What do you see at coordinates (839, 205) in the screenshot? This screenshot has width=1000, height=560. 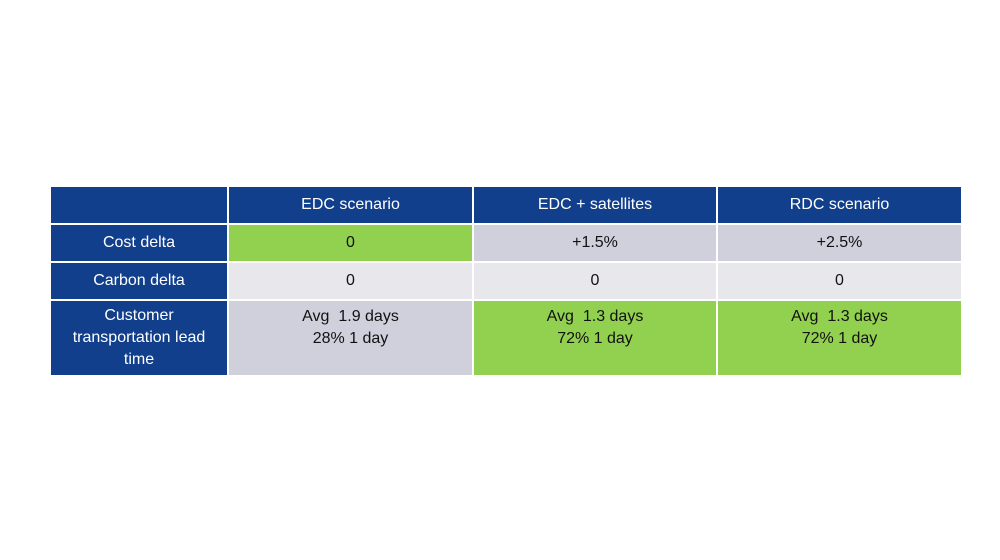 I see `column-header-rdc-scenario: RDC scenario` at bounding box center [839, 205].